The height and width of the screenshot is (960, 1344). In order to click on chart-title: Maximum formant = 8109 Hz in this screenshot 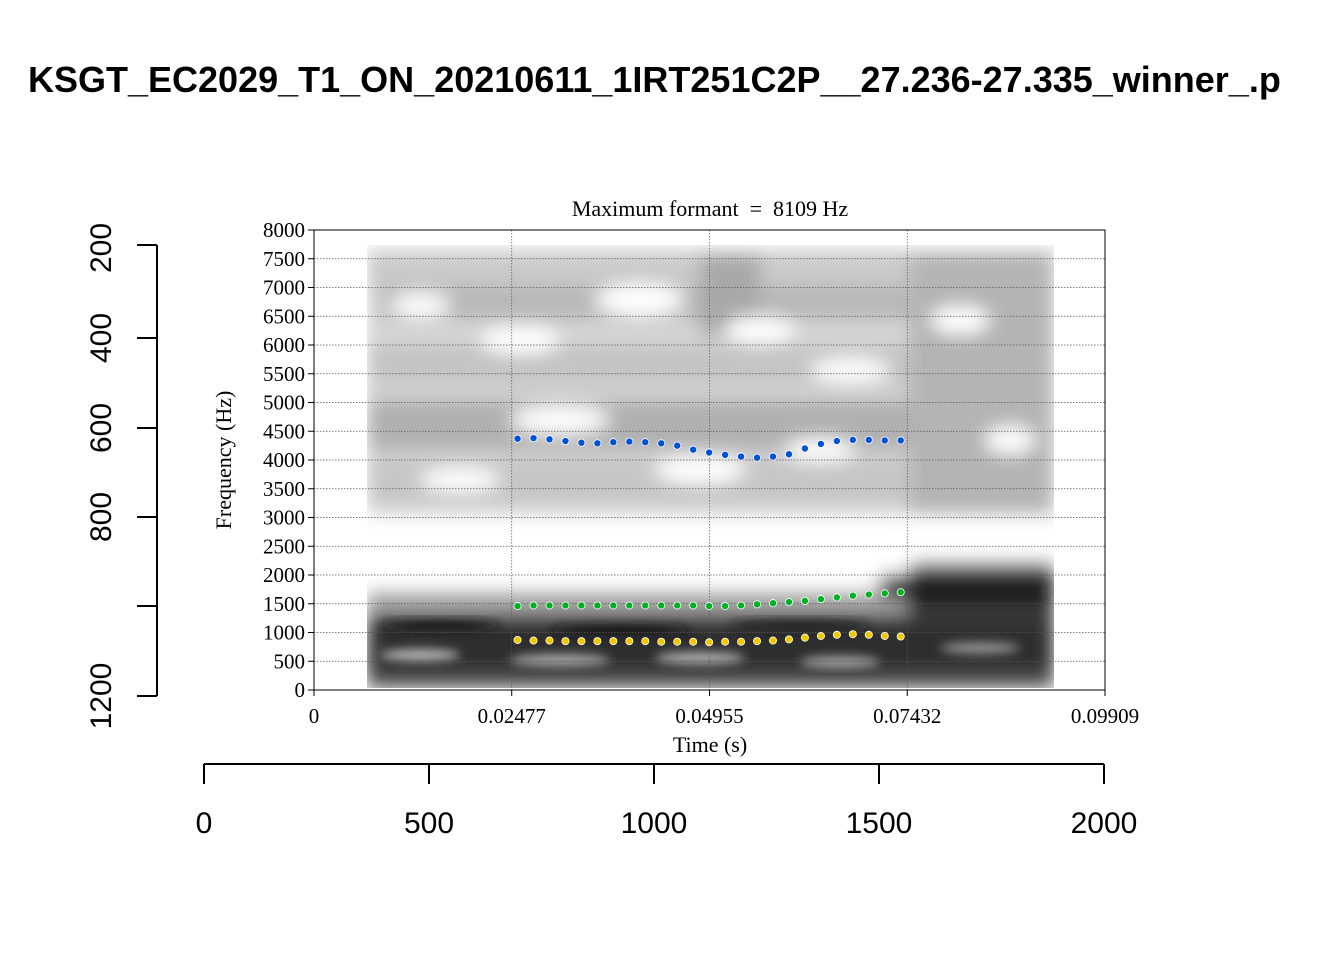, I will do `click(710, 208)`.